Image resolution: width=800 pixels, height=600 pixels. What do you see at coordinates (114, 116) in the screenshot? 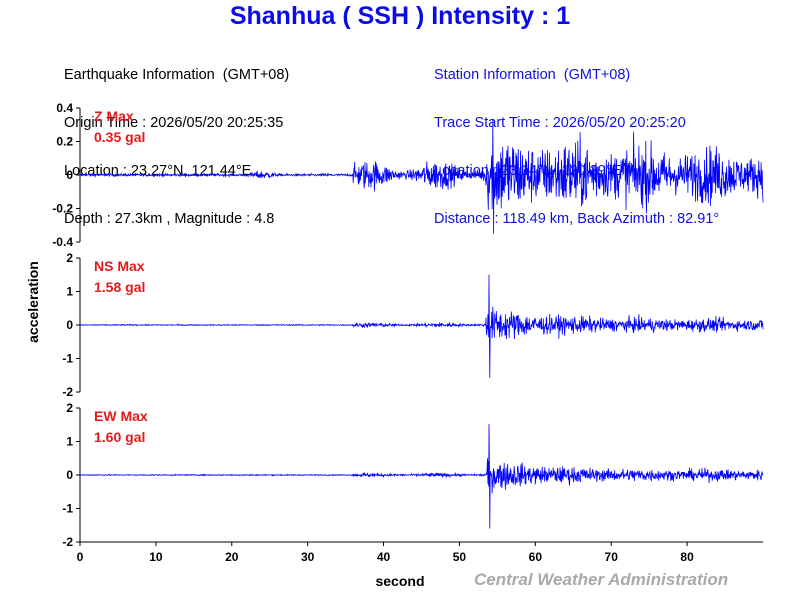
I see `max-label-z: Z Max` at bounding box center [114, 116].